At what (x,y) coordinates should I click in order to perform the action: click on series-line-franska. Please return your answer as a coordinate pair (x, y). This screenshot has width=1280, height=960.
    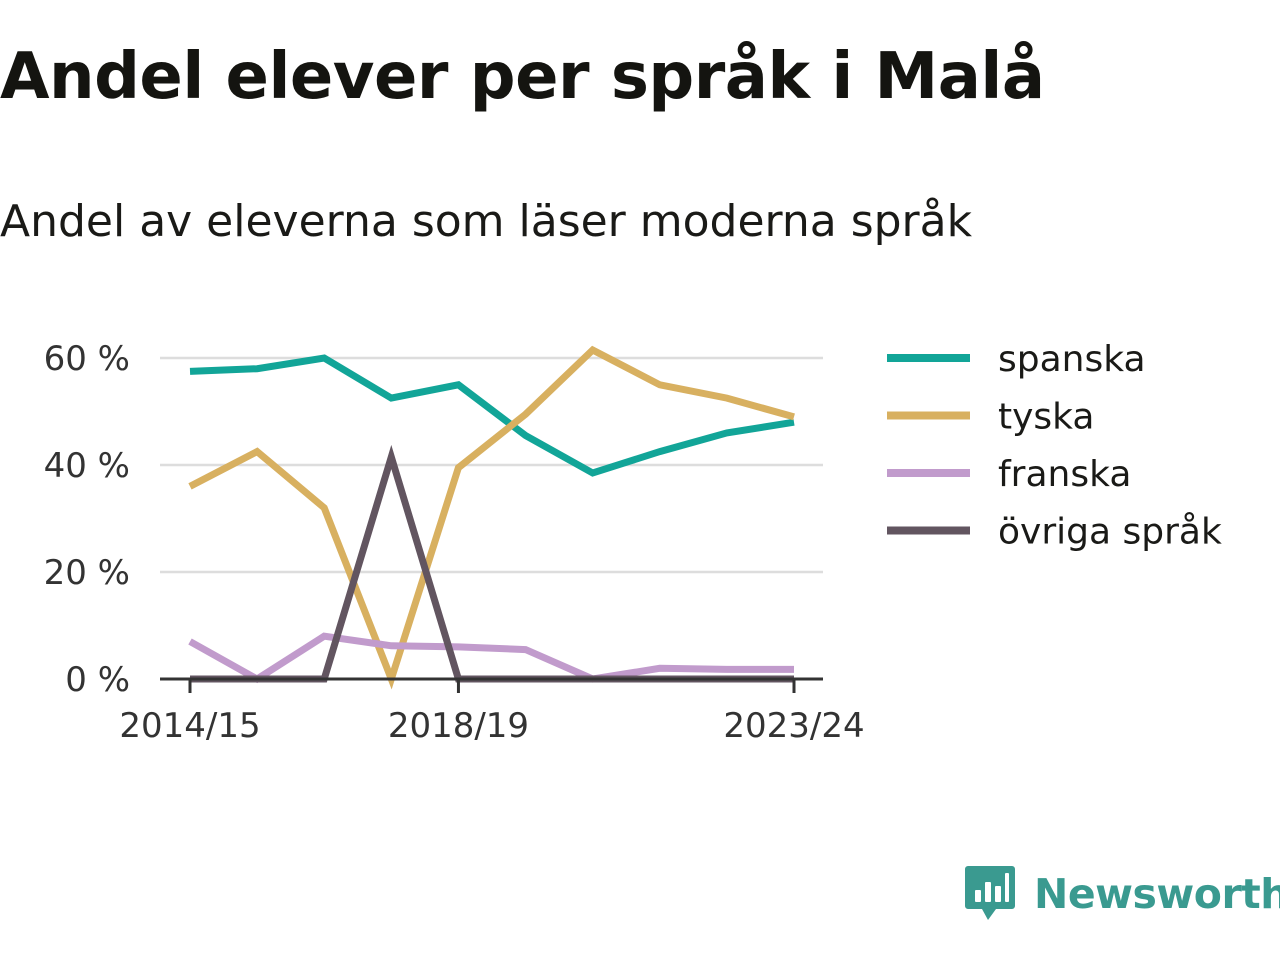
    Looking at the image, I should click on (491, 658).